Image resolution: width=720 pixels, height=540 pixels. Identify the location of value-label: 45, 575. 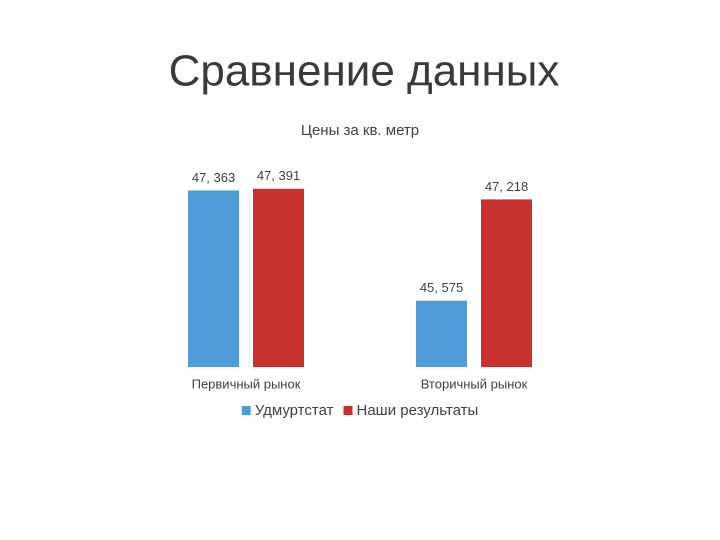
(441, 287).